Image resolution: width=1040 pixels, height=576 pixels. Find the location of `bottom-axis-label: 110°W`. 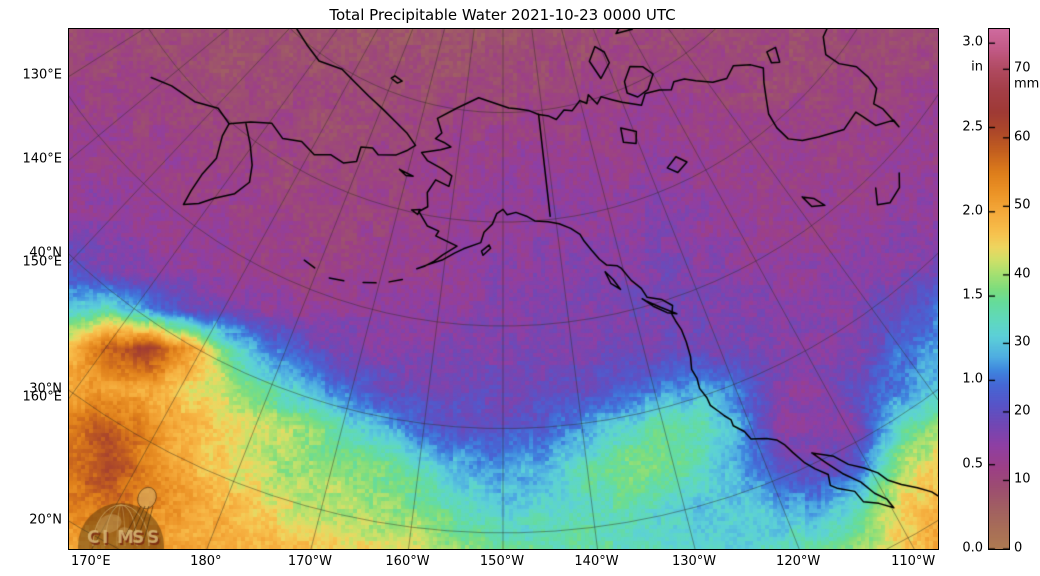

bottom-axis-label: 110°W is located at coordinates (913, 561).